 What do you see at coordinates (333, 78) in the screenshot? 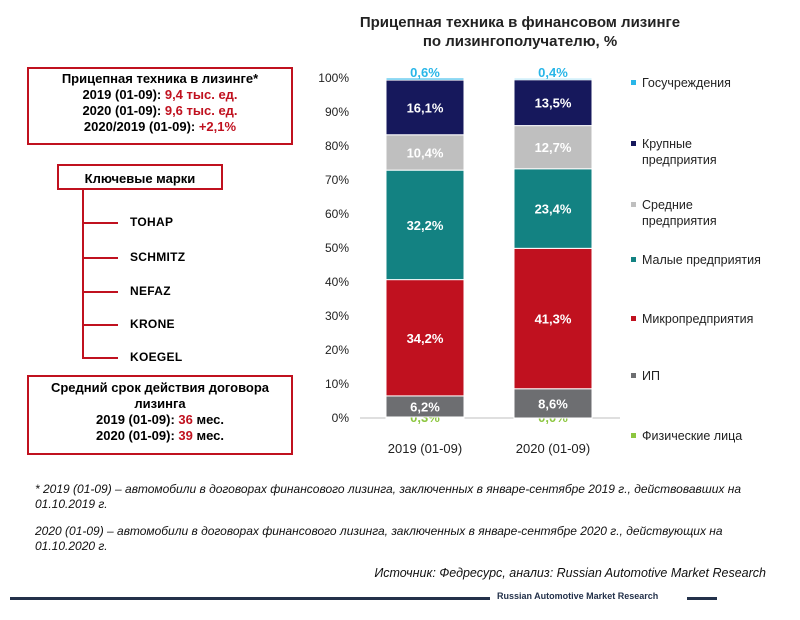
I see `y-tick-label: 100%` at bounding box center [333, 78].